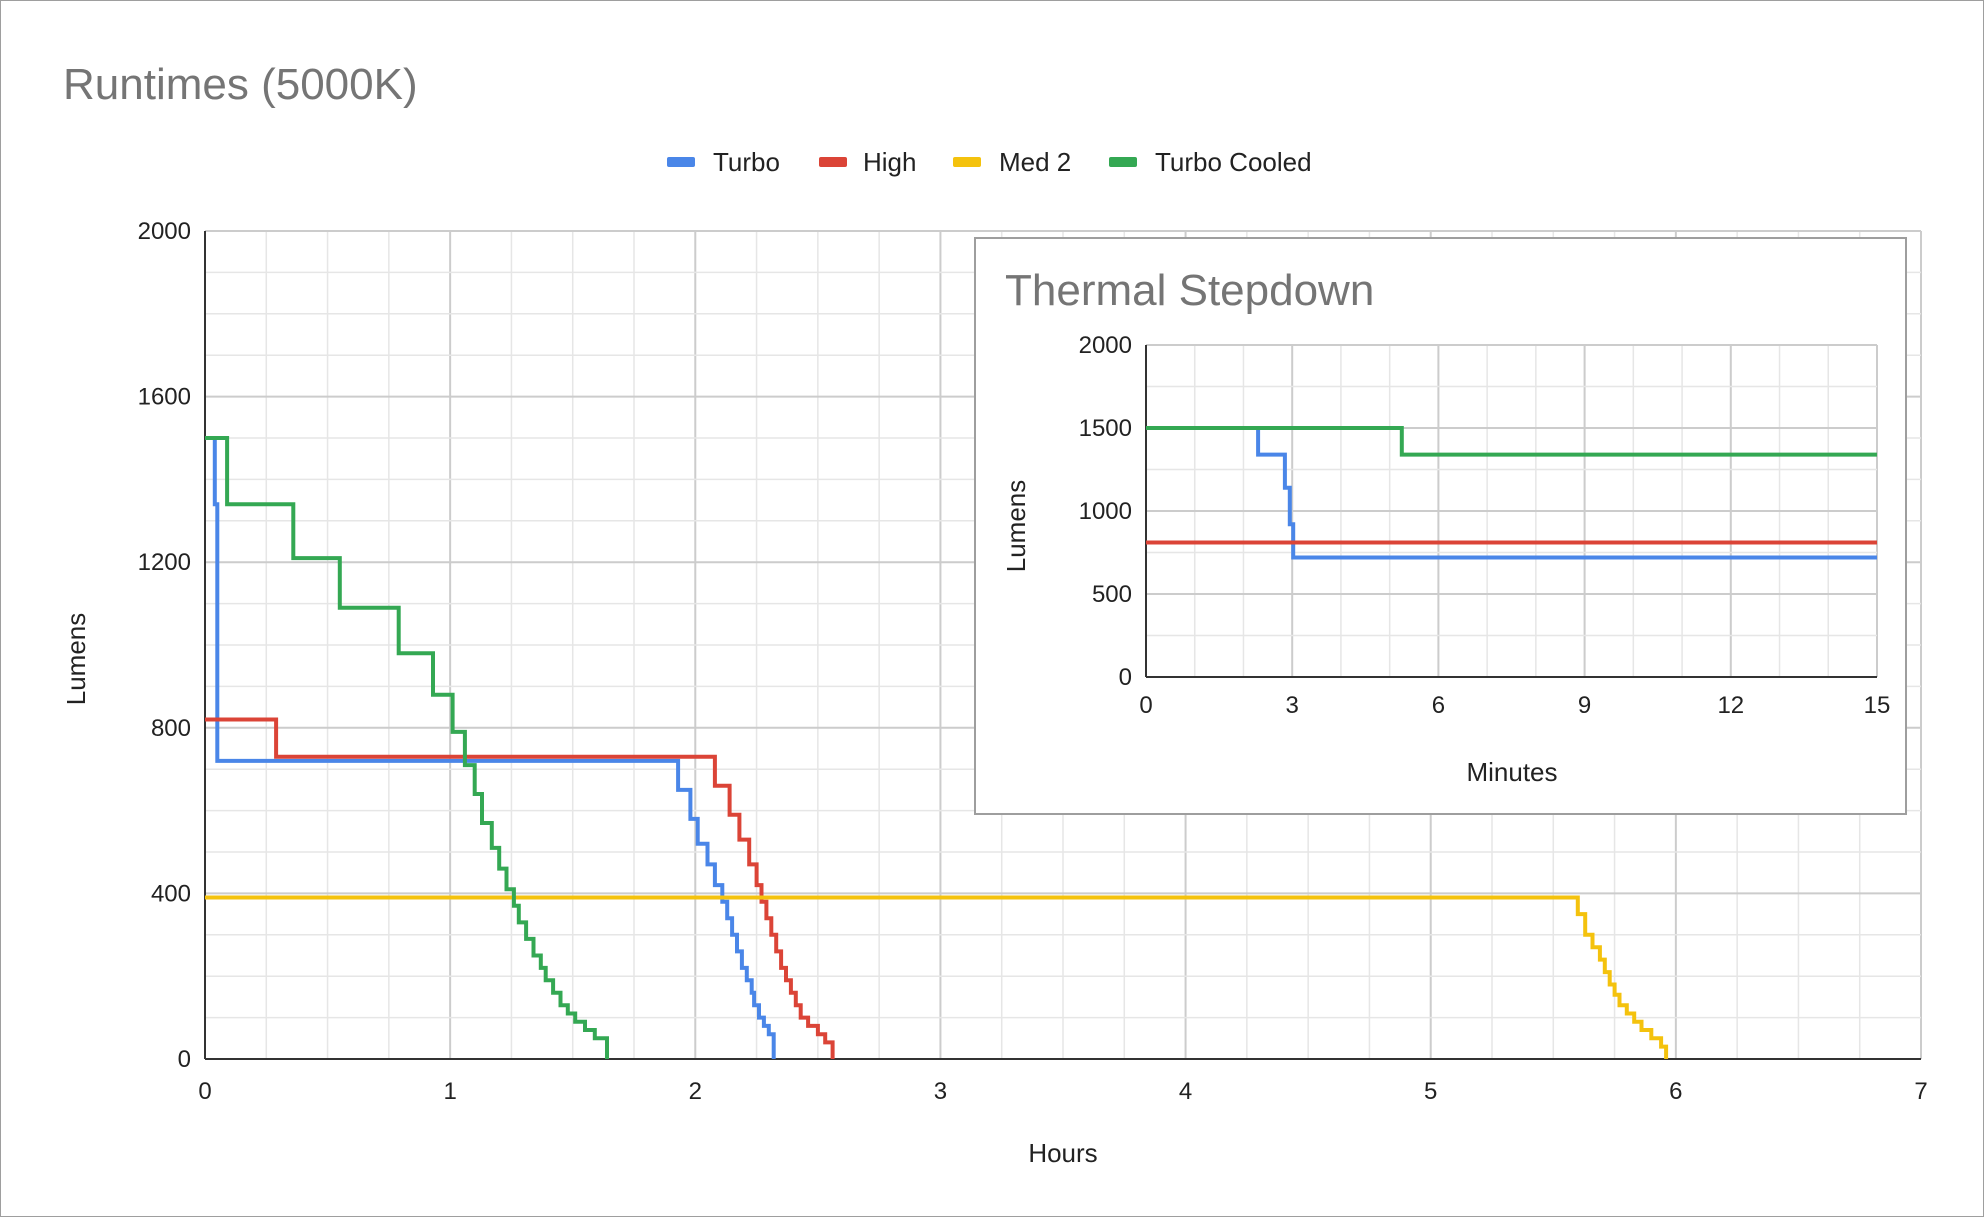 The width and height of the screenshot is (1984, 1218). What do you see at coordinates (76, 659) in the screenshot?
I see `main-y-axis-title: Lumens` at bounding box center [76, 659].